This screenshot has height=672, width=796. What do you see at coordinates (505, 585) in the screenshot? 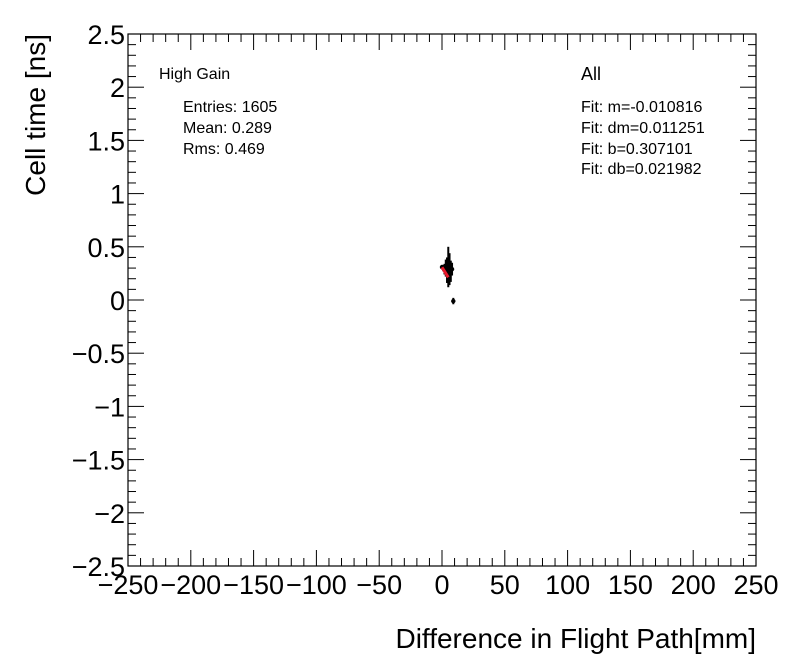
I see `x-tick-label: 50` at bounding box center [505, 585].